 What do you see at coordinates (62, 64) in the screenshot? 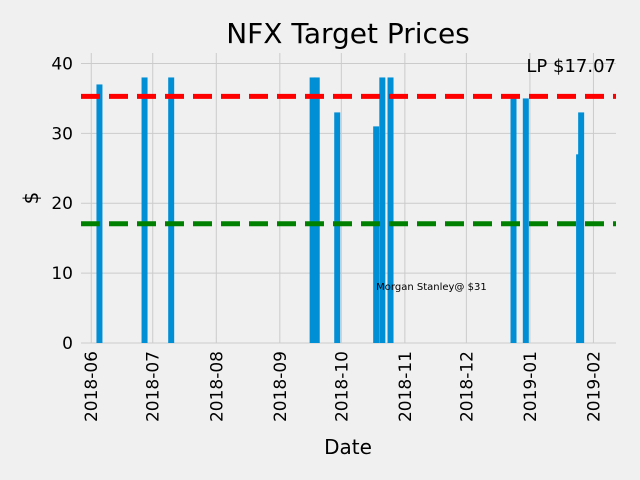
I see `y-tick-label: 40` at bounding box center [62, 64].